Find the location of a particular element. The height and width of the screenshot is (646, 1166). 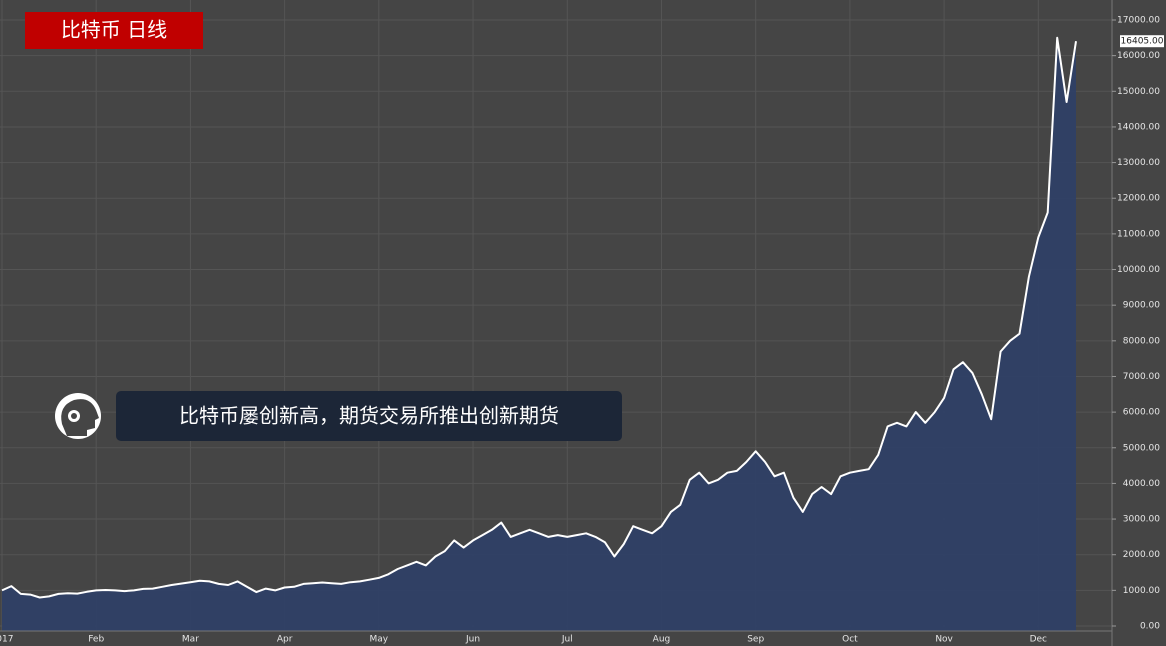

last-value-label: 16405.00 is located at coordinates (1142, 42).